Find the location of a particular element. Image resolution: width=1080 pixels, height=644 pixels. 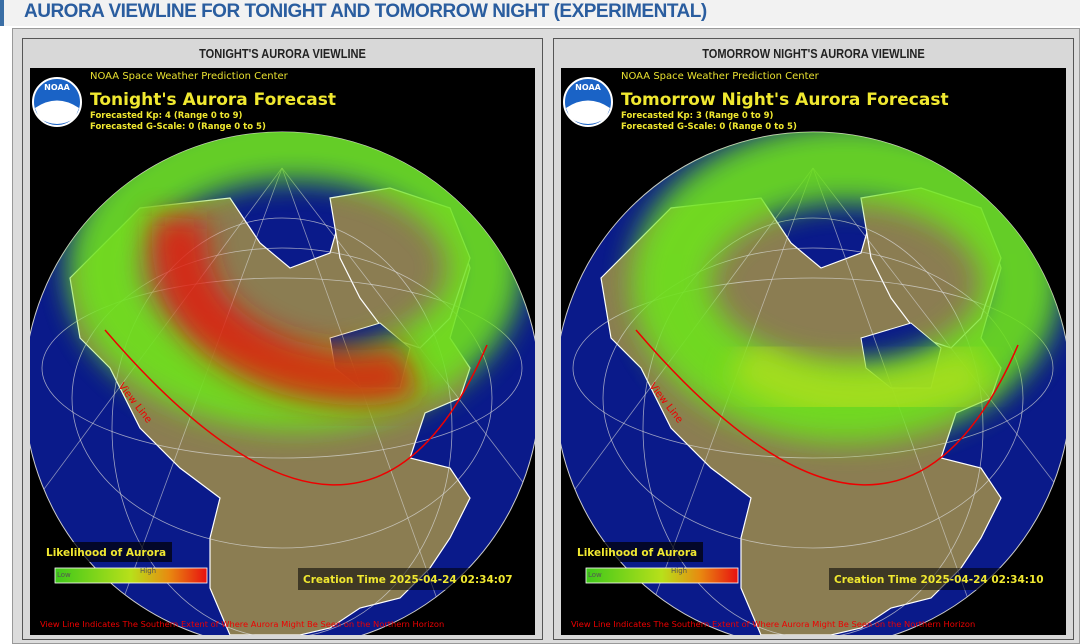

forecast-title: Tomorrow Night's Aurora Forecast is located at coordinates (785, 100).